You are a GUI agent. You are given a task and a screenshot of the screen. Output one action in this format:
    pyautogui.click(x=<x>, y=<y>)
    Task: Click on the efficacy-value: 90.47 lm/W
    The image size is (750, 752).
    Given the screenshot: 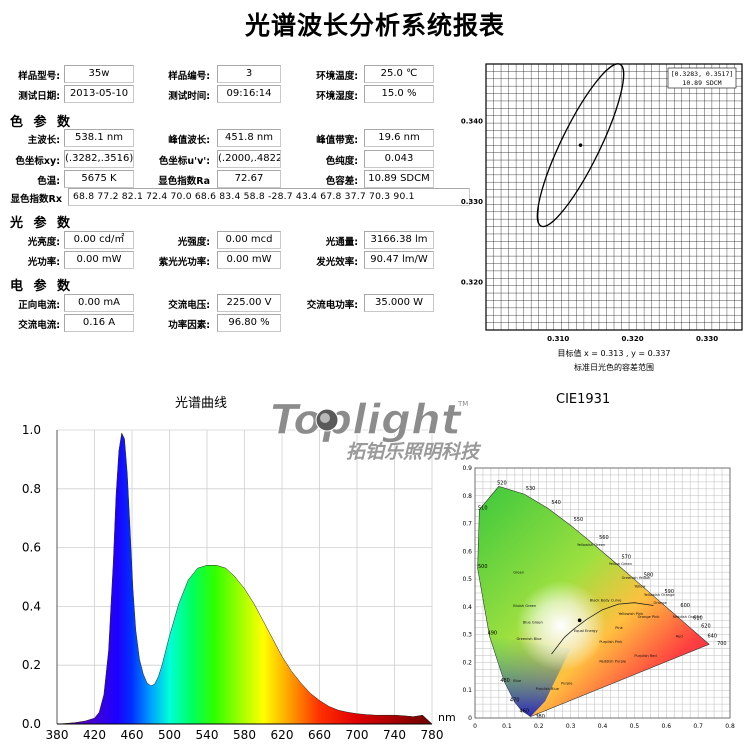 What is the action you would take?
    pyautogui.click(x=399, y=260)
    